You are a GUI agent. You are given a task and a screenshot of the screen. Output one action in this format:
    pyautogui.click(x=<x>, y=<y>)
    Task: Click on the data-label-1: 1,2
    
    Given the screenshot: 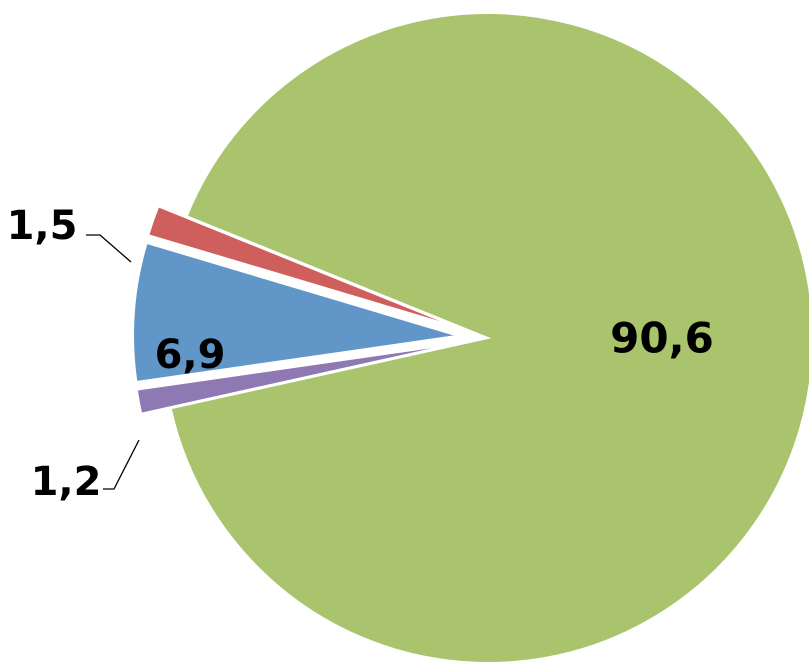 What is the action you would take?
    pyautogui.click(x=66, y=482)
    